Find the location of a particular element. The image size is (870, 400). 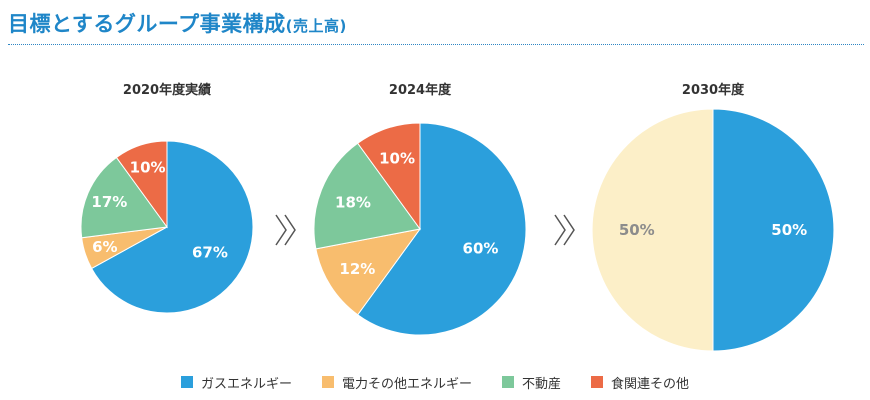

legend-item-food-other: 食関連その他 is located at coordinates (640, 382).